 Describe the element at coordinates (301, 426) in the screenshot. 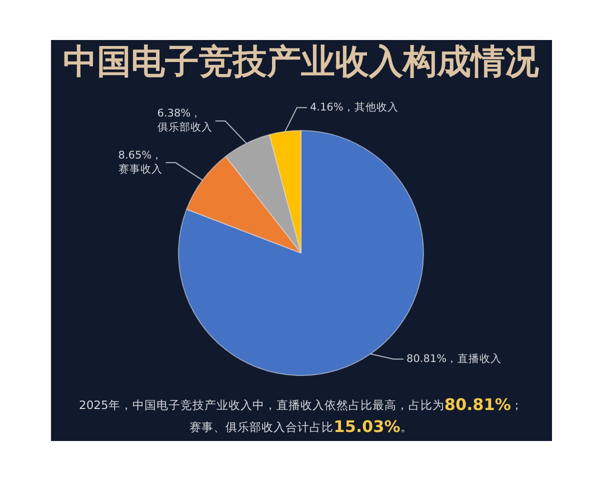

I see `text: 赛事、俱乐部收入合计占比15.03%。` at that location.